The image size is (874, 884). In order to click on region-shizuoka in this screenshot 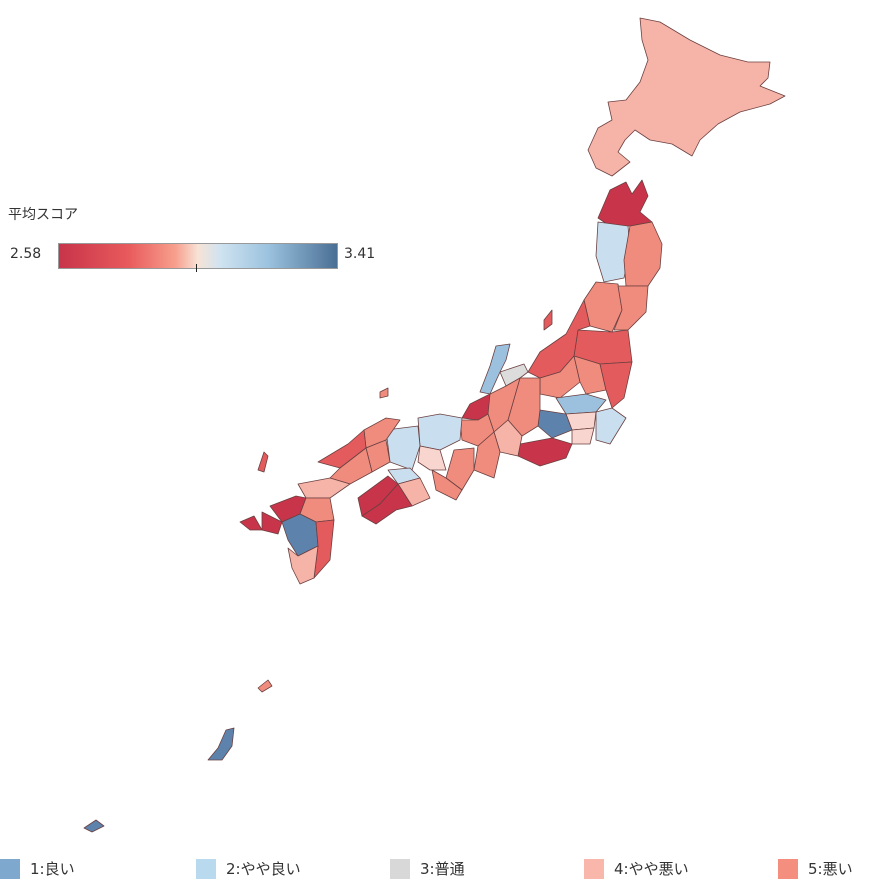, I will do `click(545, 452)`.